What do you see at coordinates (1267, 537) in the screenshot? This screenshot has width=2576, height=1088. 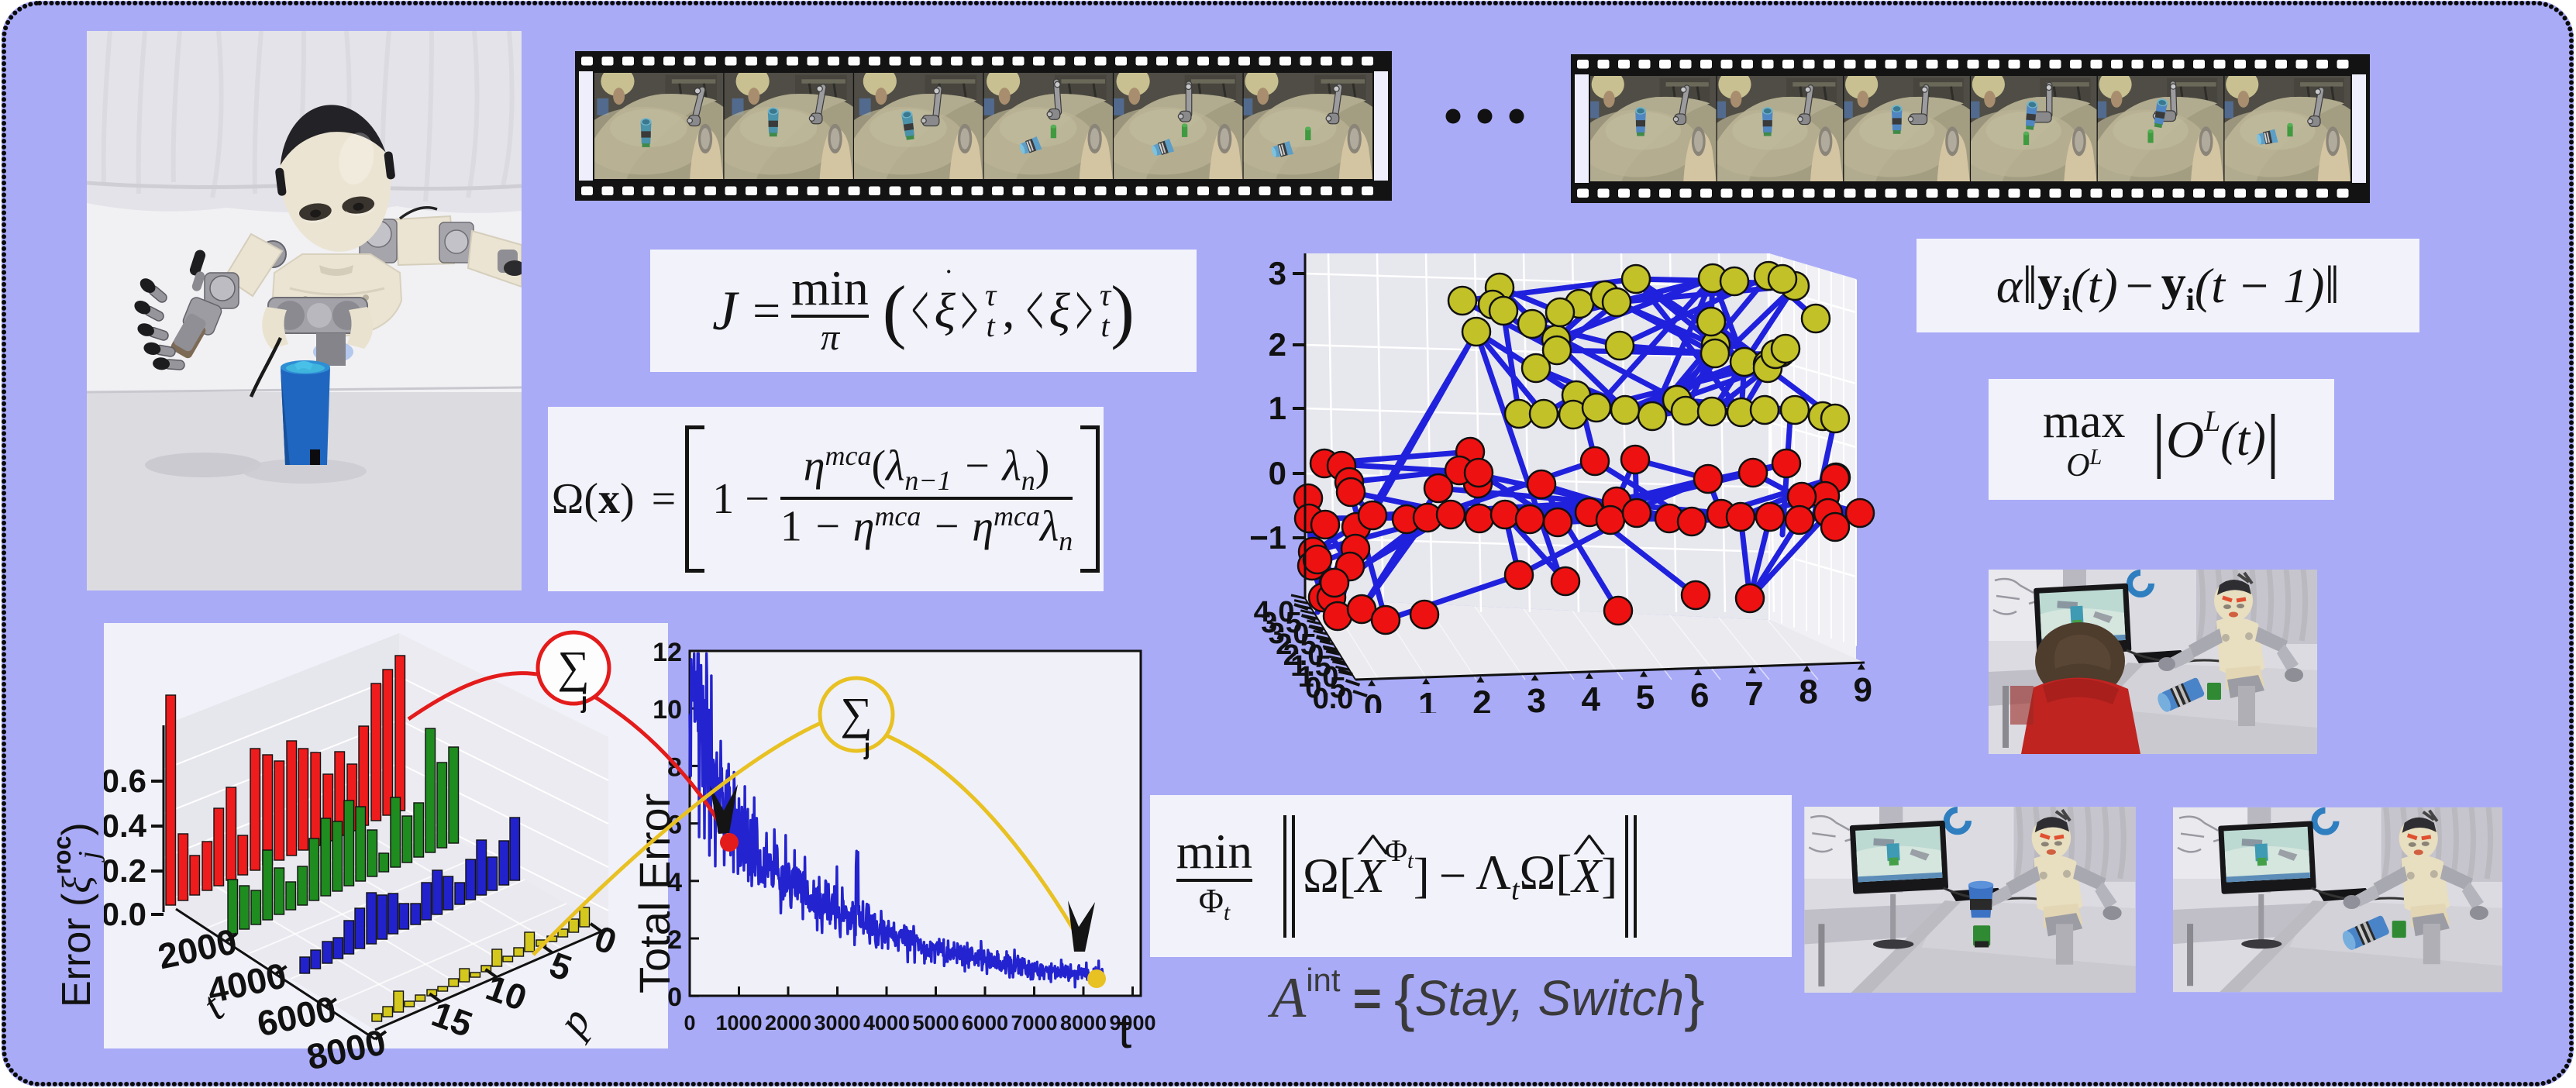 I see `svg-text: −1` at bounding box center [1267, 537].